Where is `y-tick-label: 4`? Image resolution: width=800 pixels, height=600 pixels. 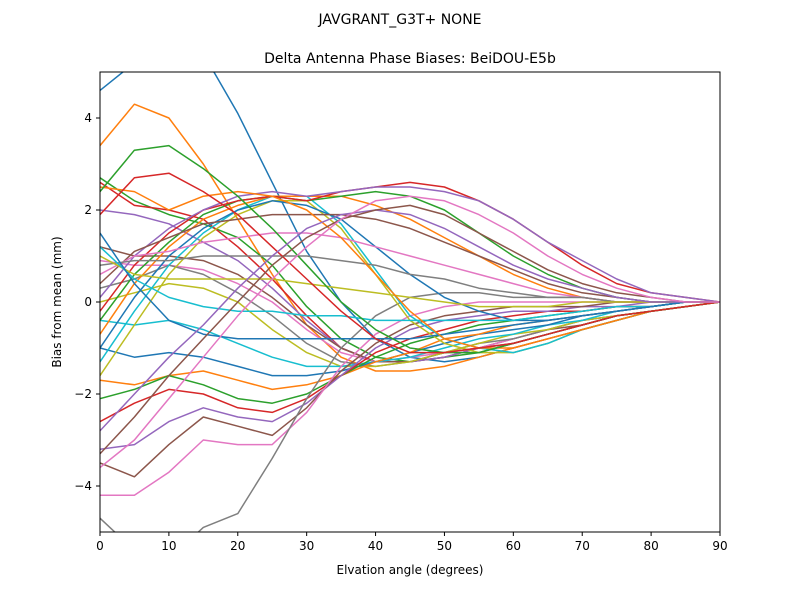 y-tick-label: 4 is located at coordinates (88, 118).